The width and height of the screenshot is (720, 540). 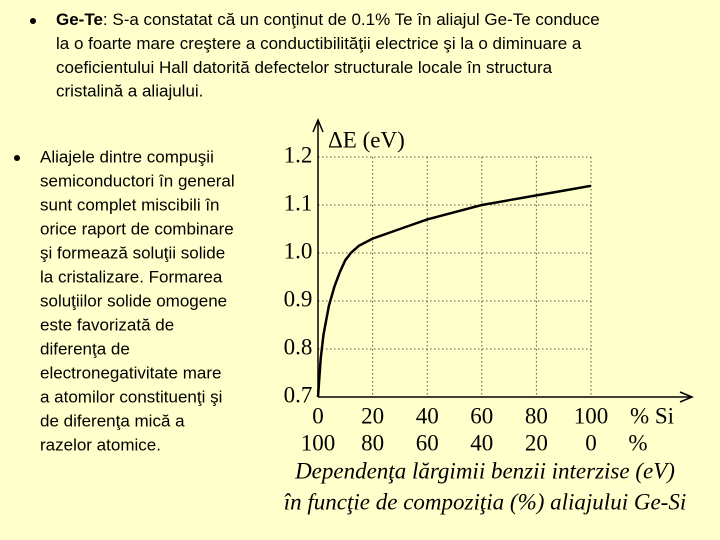 I want to click on y-tick-label: 0.9, so click(x=298, y=298).